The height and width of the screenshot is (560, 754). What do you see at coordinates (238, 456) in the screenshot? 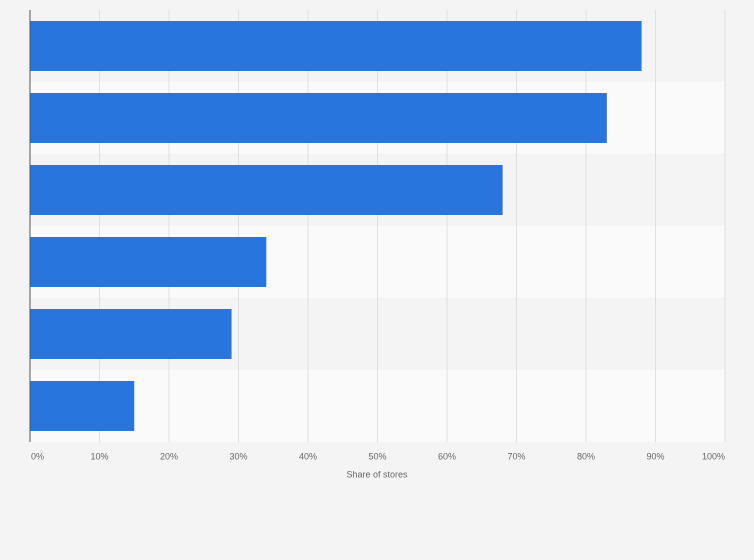
I see `x-tick-label: 30%` at bounding box center [238, 456].